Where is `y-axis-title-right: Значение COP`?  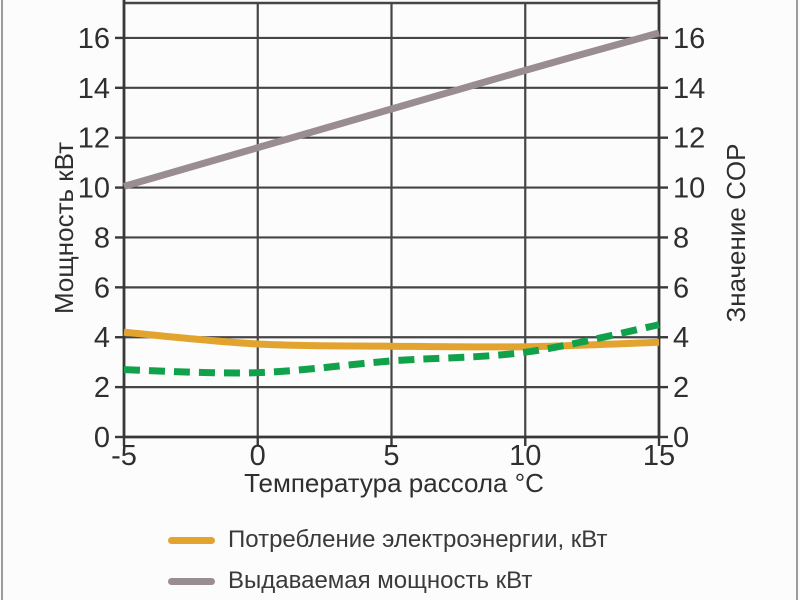 y-axis-title-right: Значение COP is located at coordinates (736, 233).